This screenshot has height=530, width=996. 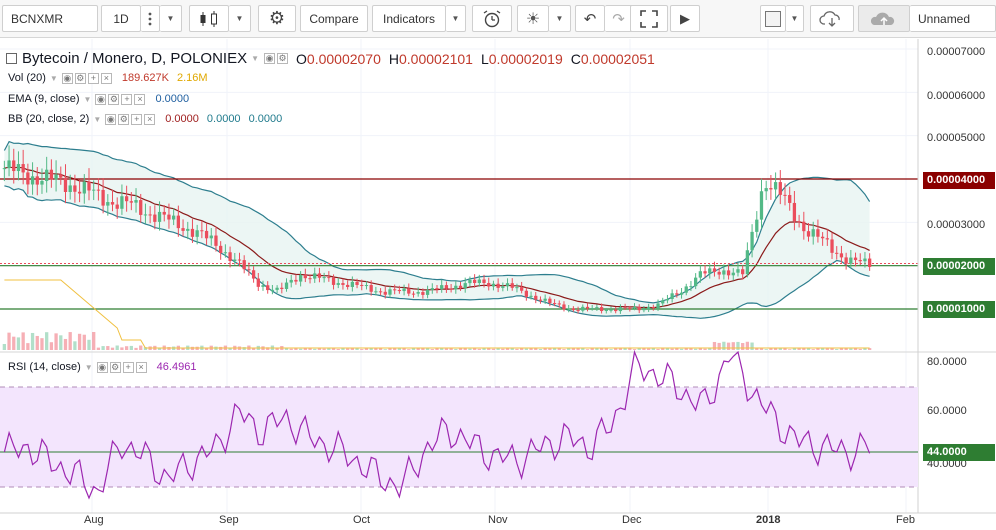 I want to click on compare-button: Compare, so click(x=334, y=18).